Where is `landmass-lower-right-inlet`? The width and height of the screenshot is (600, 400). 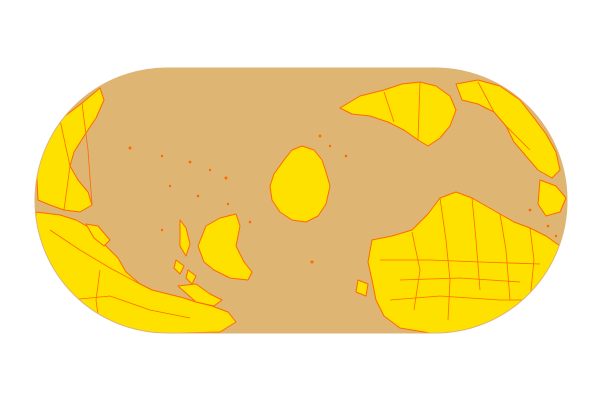 landmass-lower-right-inlet is located at coordinates (362, 288).